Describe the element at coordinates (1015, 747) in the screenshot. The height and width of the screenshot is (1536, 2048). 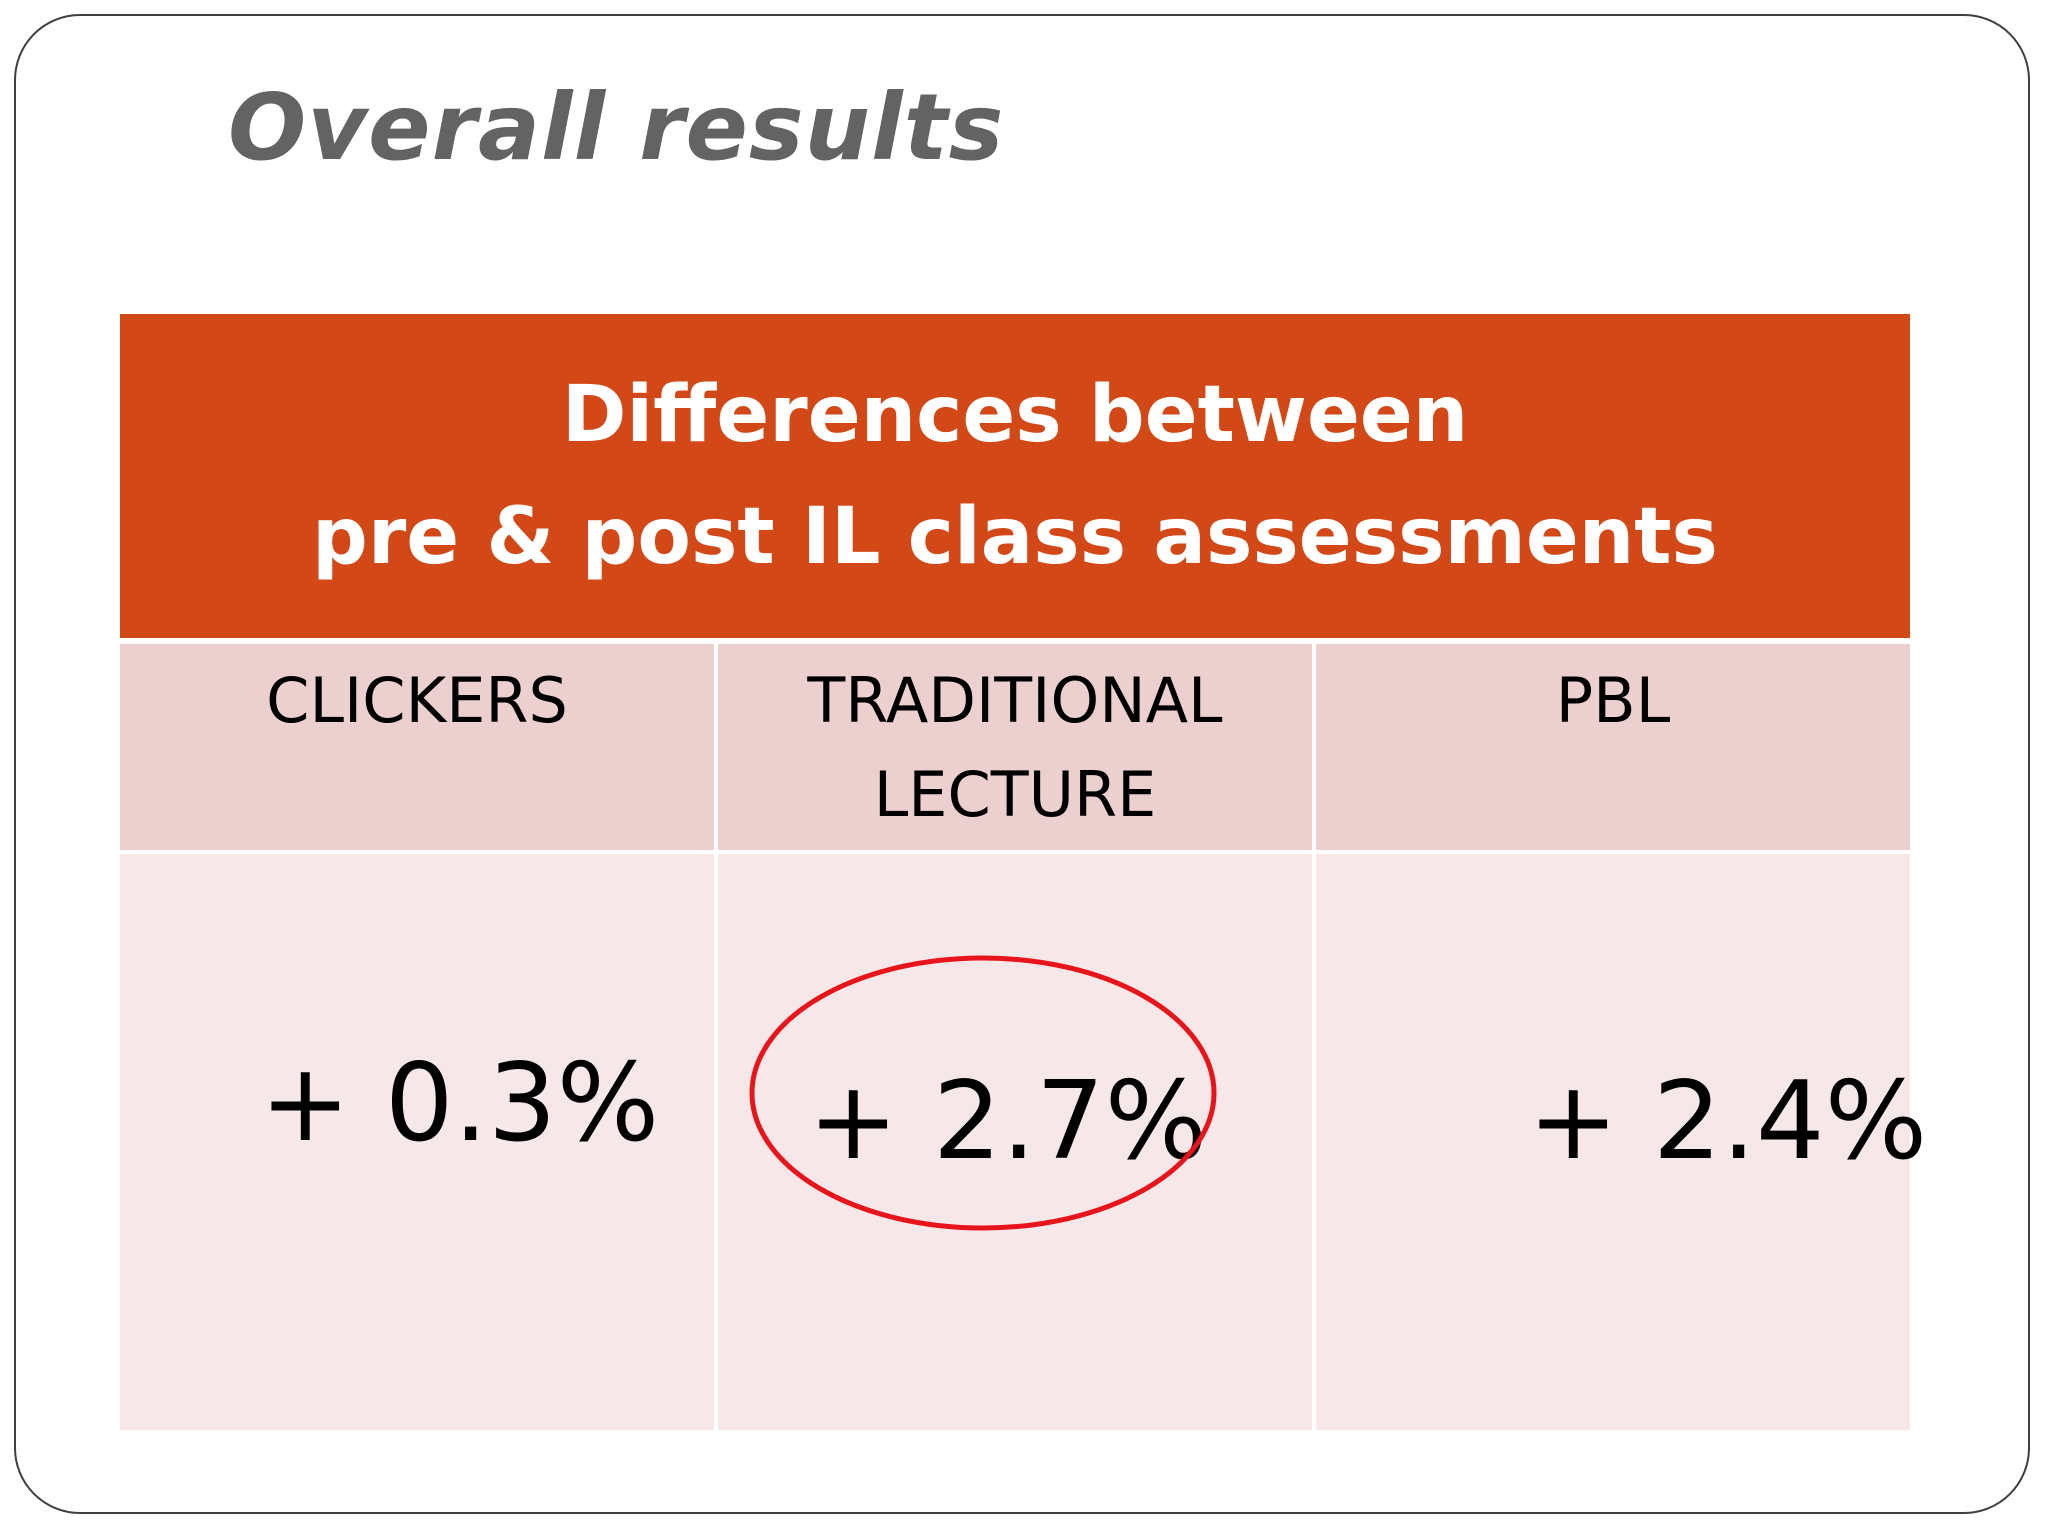
I see `column-header-traditional-lecture: TRADITIONAL LECTURE` at that location.